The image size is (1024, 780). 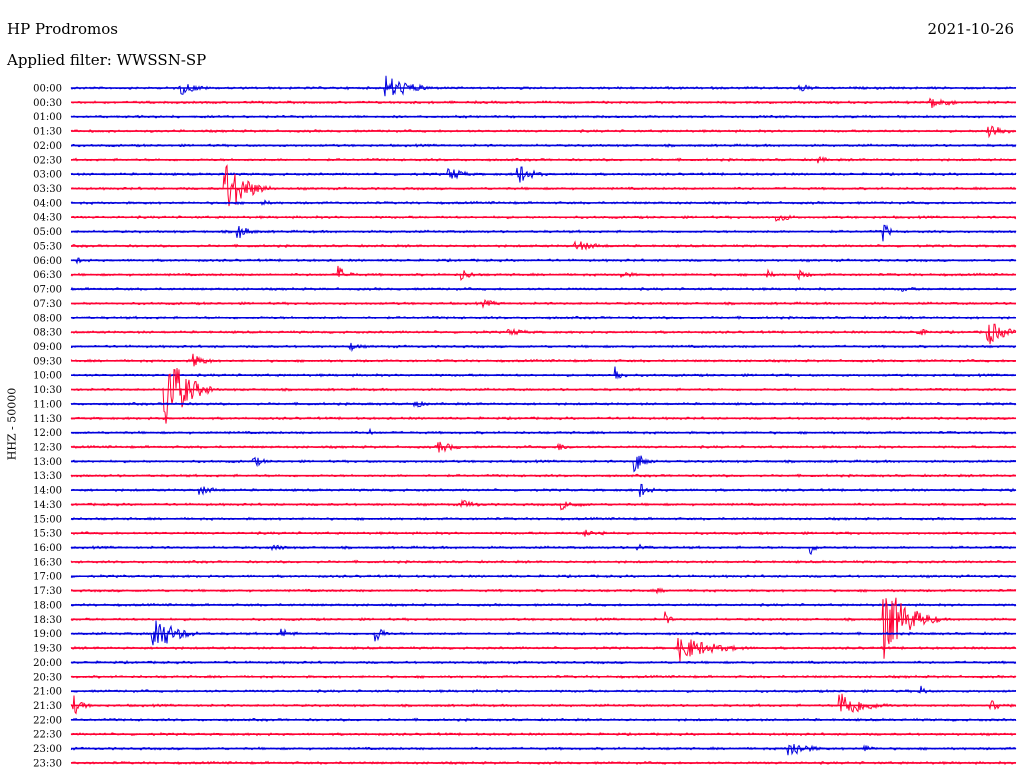 What do you see at coordinates (47, 203) in the screenshot?
I see `time-tick-label: 04:00` at bounding box center [47, 203].